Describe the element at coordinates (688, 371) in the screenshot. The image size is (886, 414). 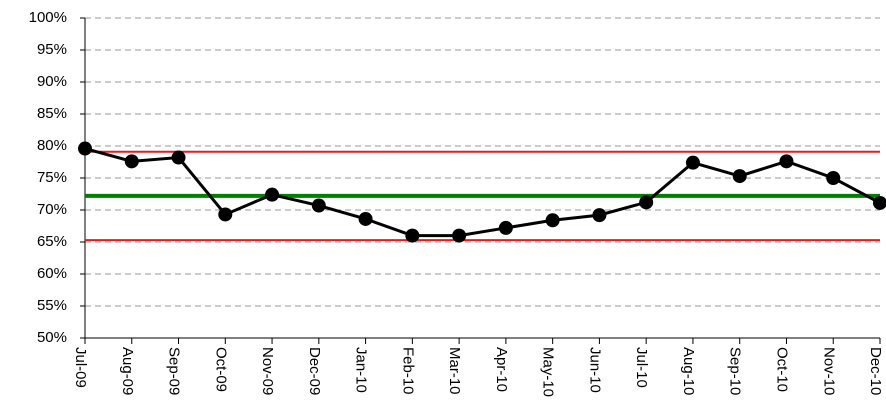
I see `x-tick-label: Aug-10` at that location.